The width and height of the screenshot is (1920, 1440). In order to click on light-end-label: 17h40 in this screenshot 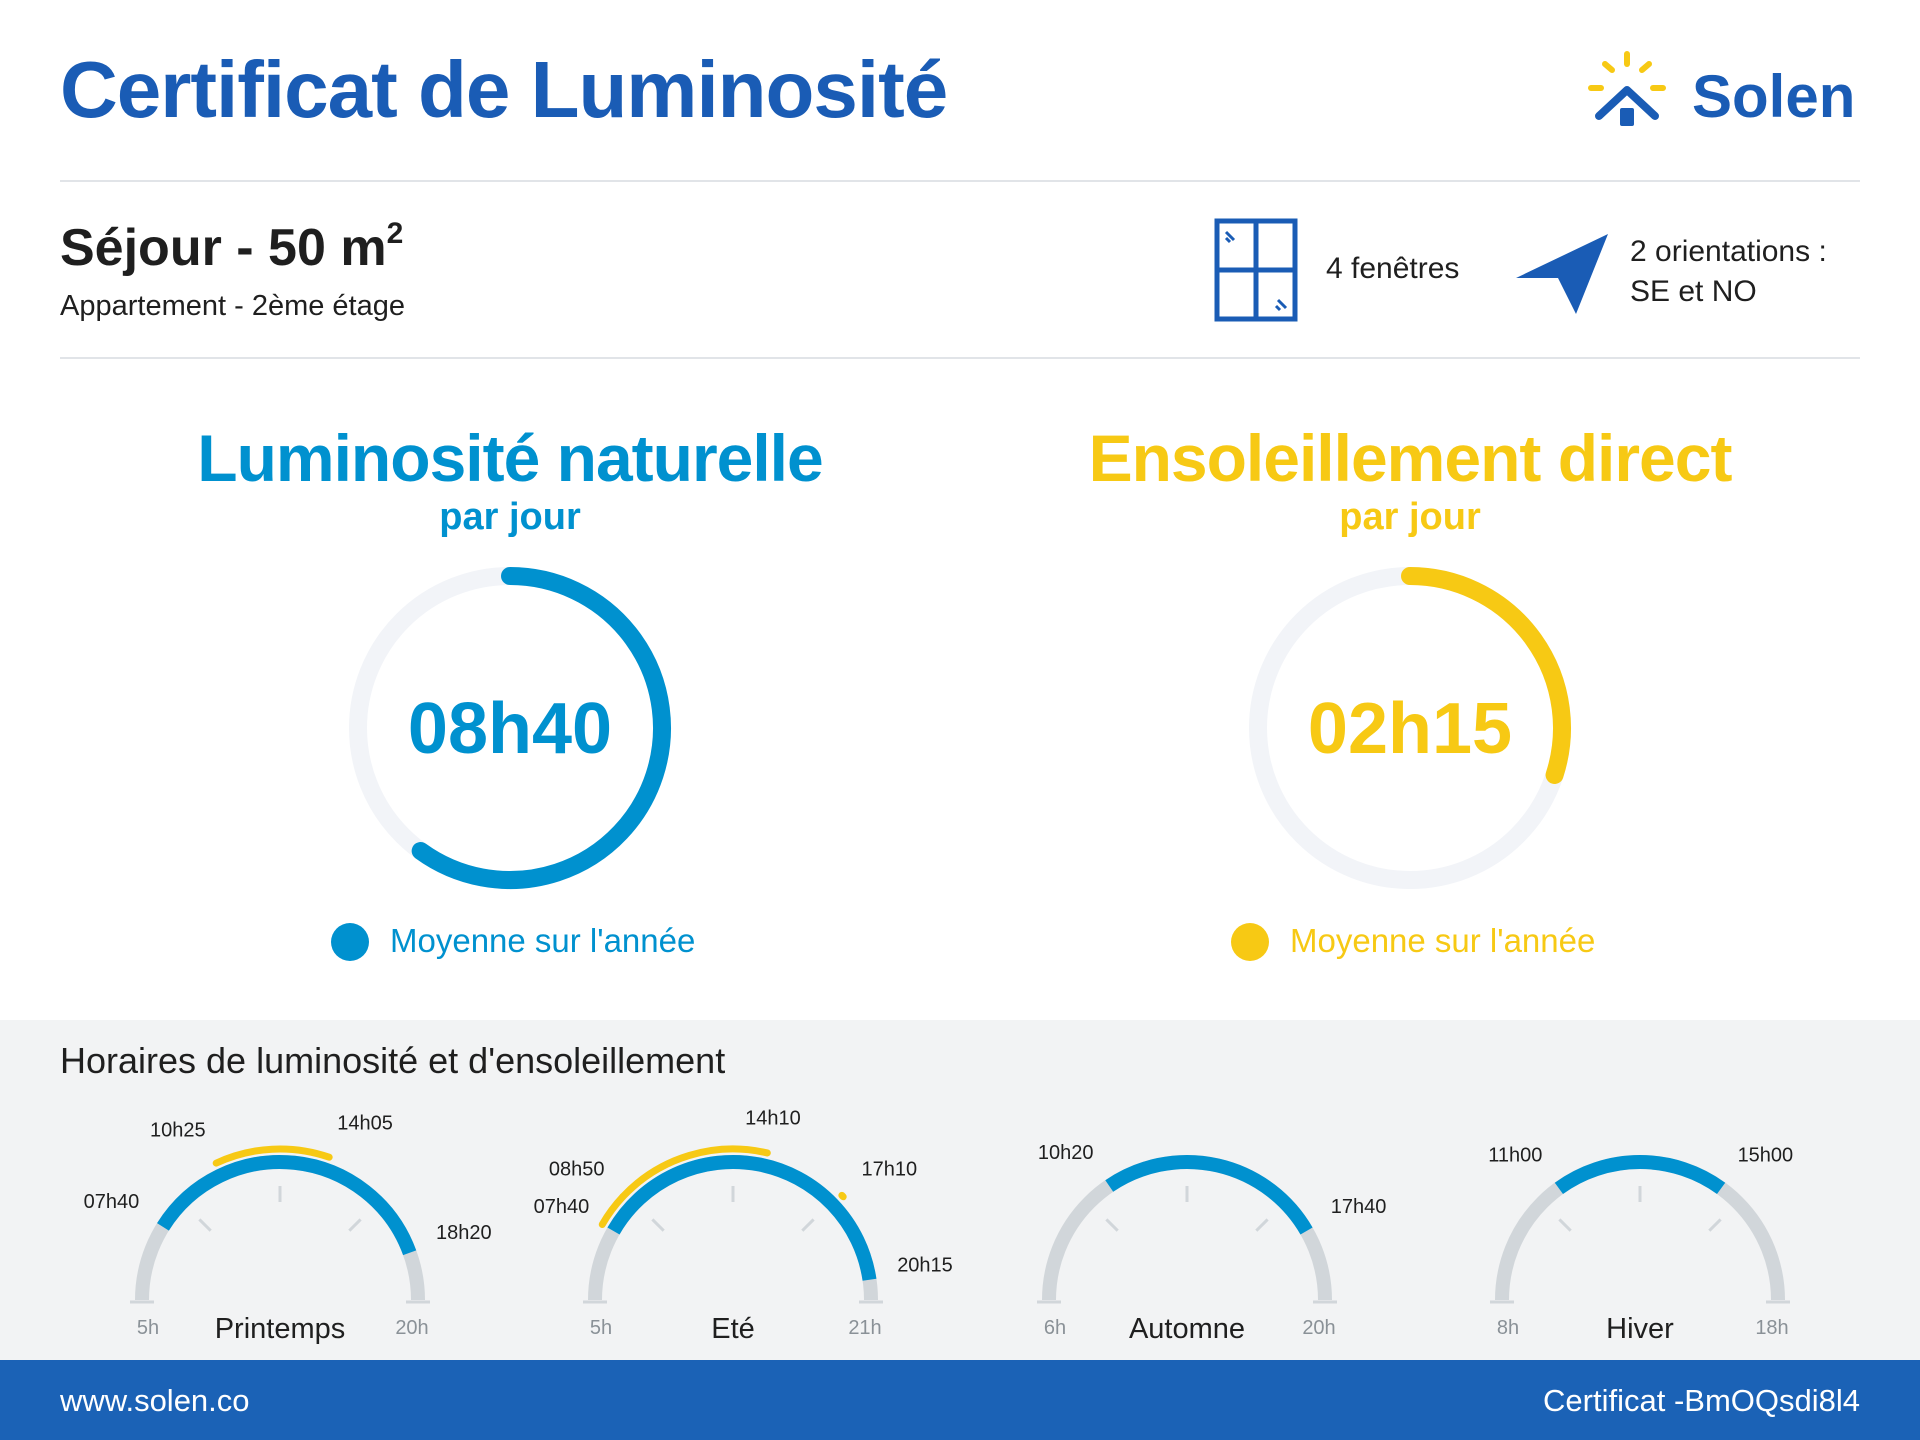, I will do `click(1359, 1207)`.